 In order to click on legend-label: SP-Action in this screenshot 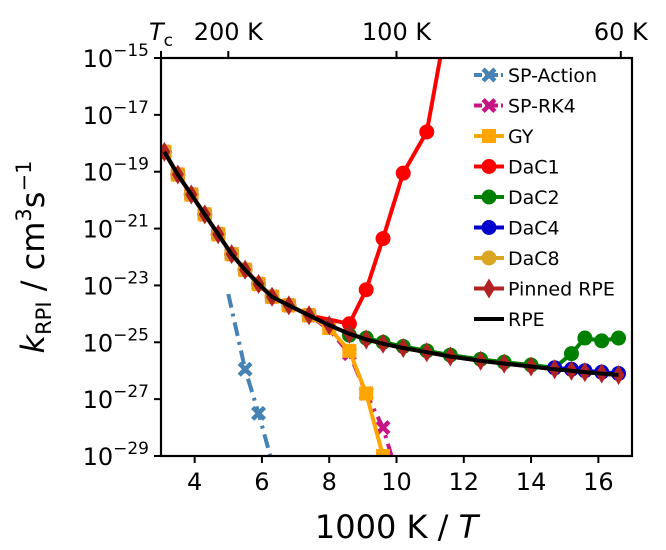, I will do `click(552, 76)`.